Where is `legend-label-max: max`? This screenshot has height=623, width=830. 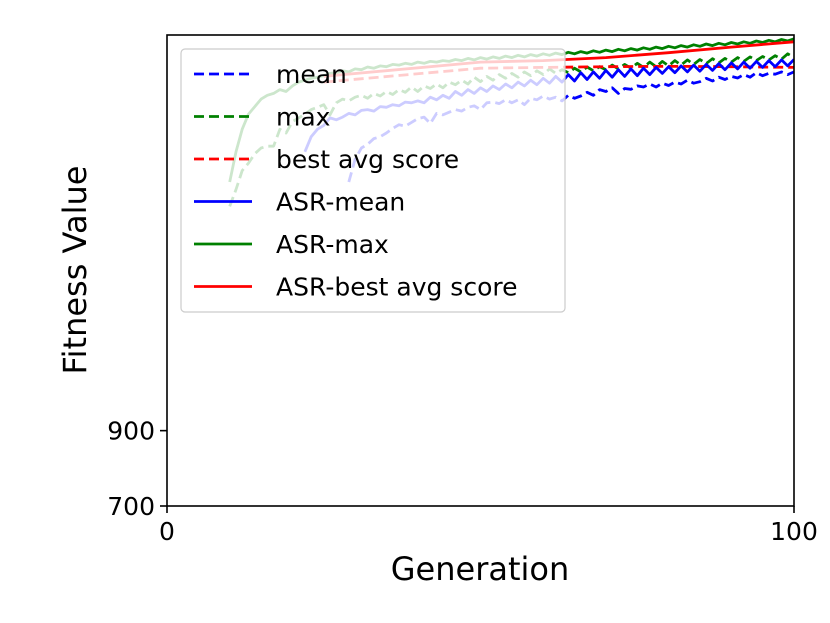 legend-label-max: max is located at coordinates (303, 117).